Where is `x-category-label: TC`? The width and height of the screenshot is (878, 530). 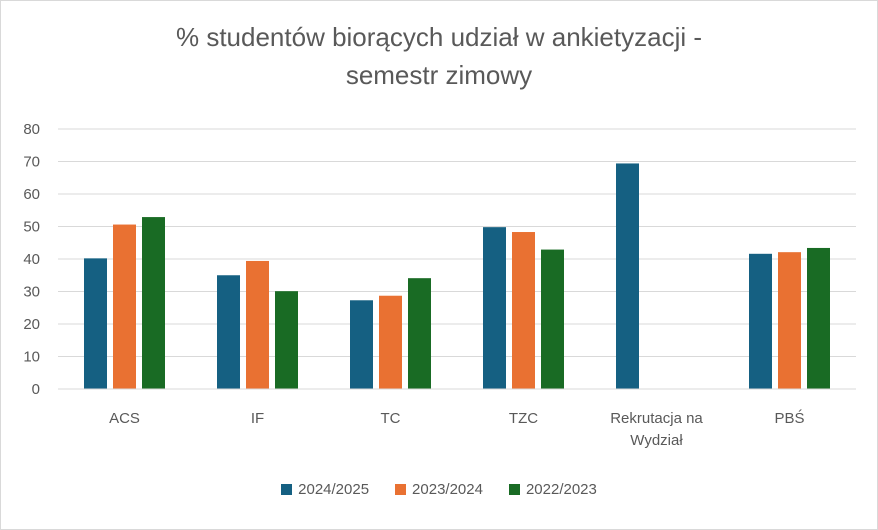 x-category-label: TC is located at coordinates (391, 418).